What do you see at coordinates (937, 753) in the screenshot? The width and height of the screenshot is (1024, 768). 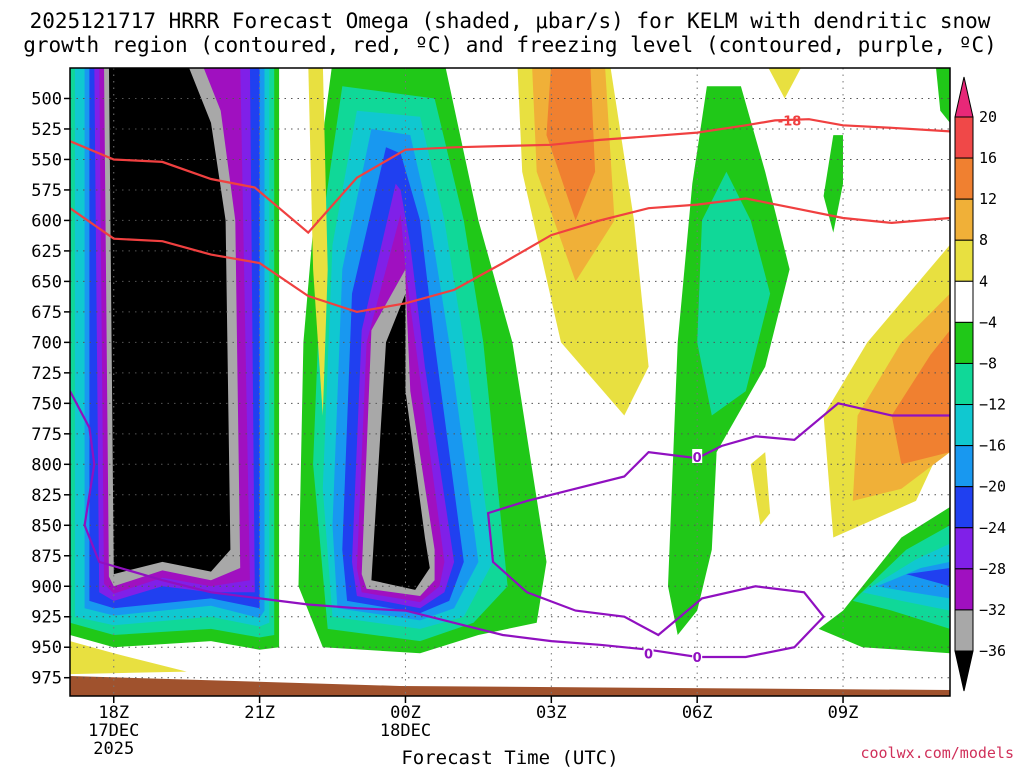 I see `source-watermark: coolwx.com/models` at bounding box center [937, 753].